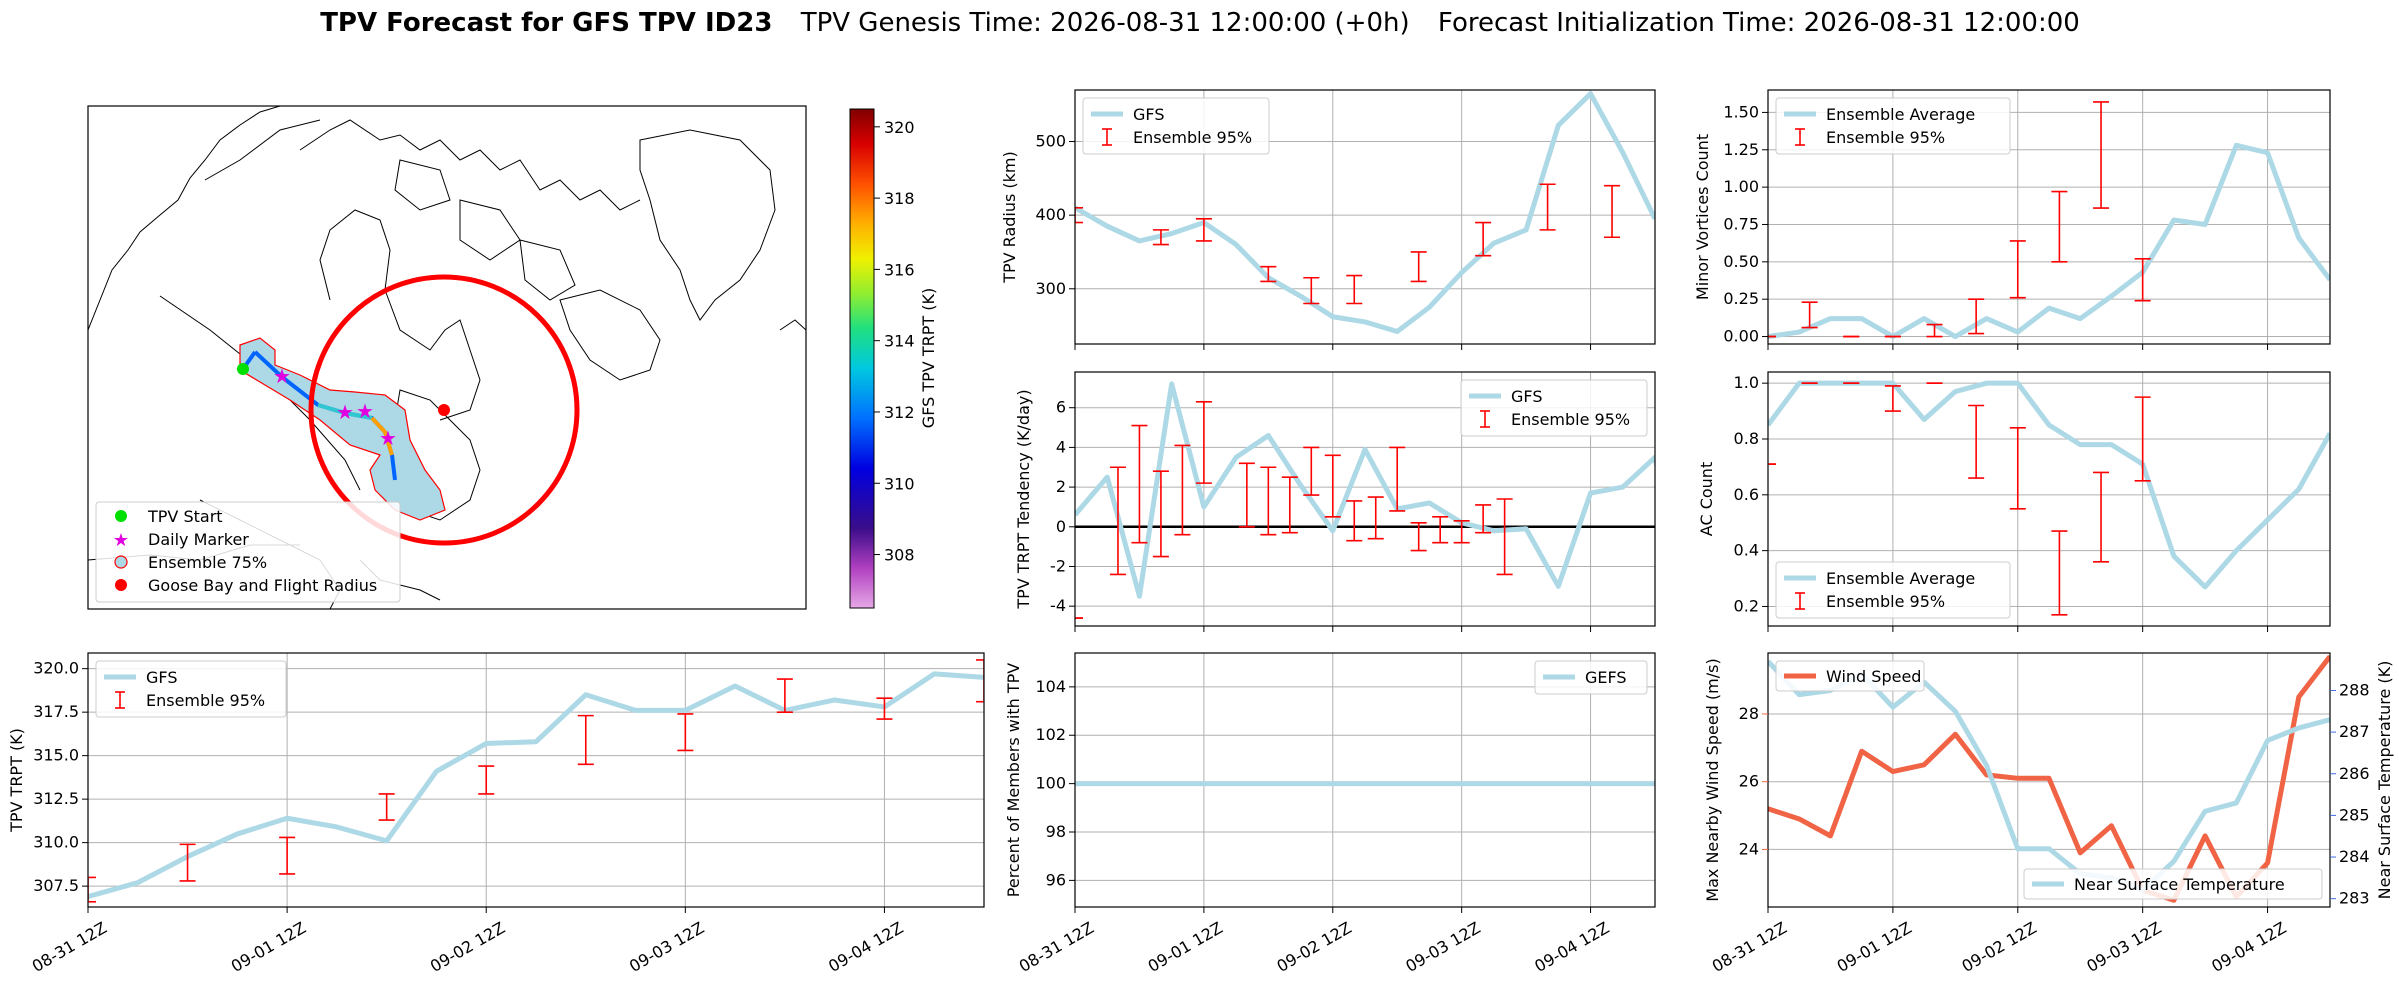 This screenshot has width=2399, height=982. What do you see at coordinates (198, 539) in the screenshot?
I see `map-legend-daily: Daily Marker` at bounding box center [198, 539].